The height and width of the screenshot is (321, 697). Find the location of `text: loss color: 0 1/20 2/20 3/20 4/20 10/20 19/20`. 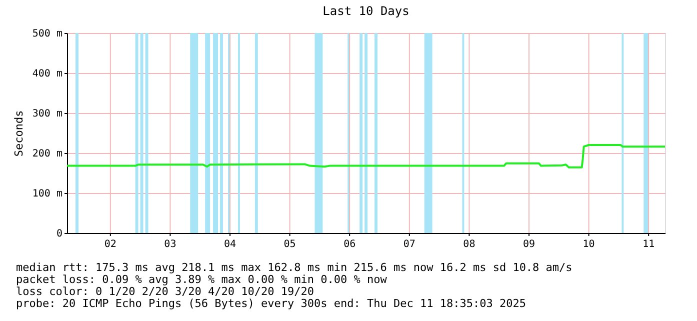

text: loss color: 0 1/20 2/20 3/20 4/20 10/20 19/20 is located at coordinates (165, 291).